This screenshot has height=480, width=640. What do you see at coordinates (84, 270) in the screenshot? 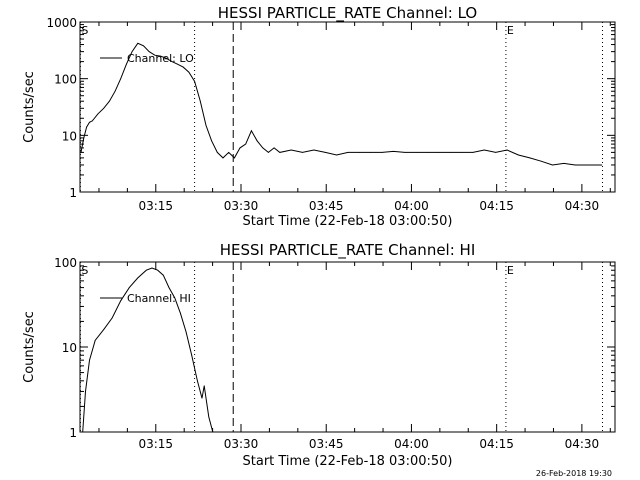
I see `marker-label: S` at bounding box center [84, 270].